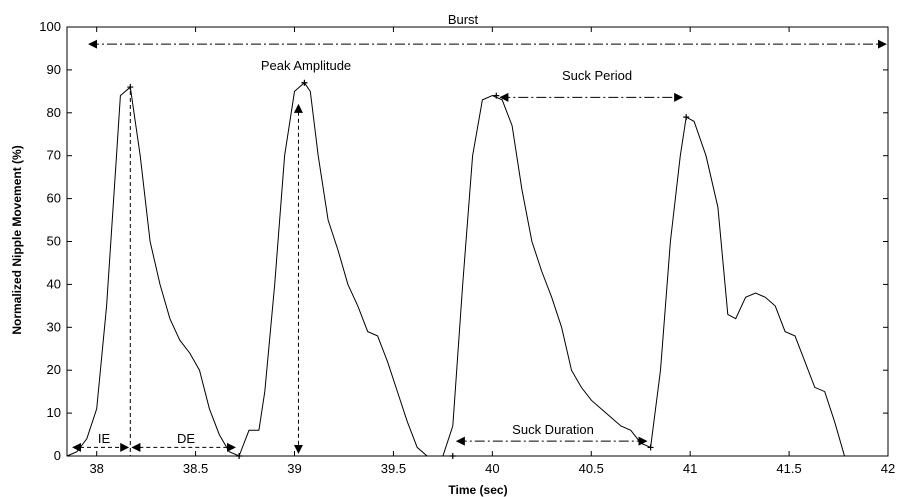 This screenshot has width=900, height=497. Describe the element at coordinates (57, 455) in the screenshot. I see `y-tick-label: 0` at that location.